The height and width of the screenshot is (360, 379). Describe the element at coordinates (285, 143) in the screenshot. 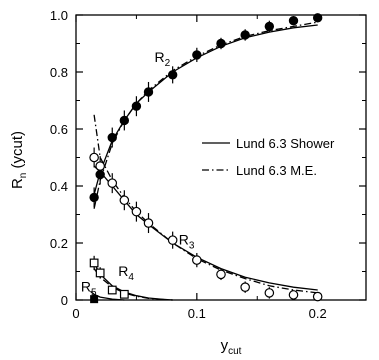

I see `legend-label: Lund 6.3 Shower` at that location.